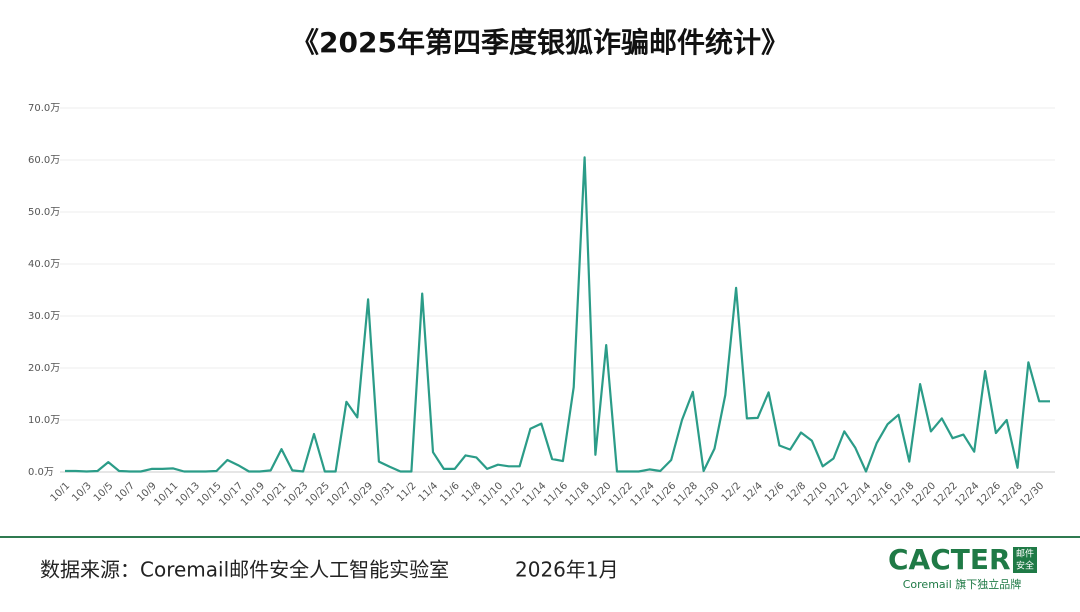 This screenshot has height=612, width=1080. Describe the element at coordinates (41, 472) in the screenshot. I see `y-tick-label: 0.0万` at that location.